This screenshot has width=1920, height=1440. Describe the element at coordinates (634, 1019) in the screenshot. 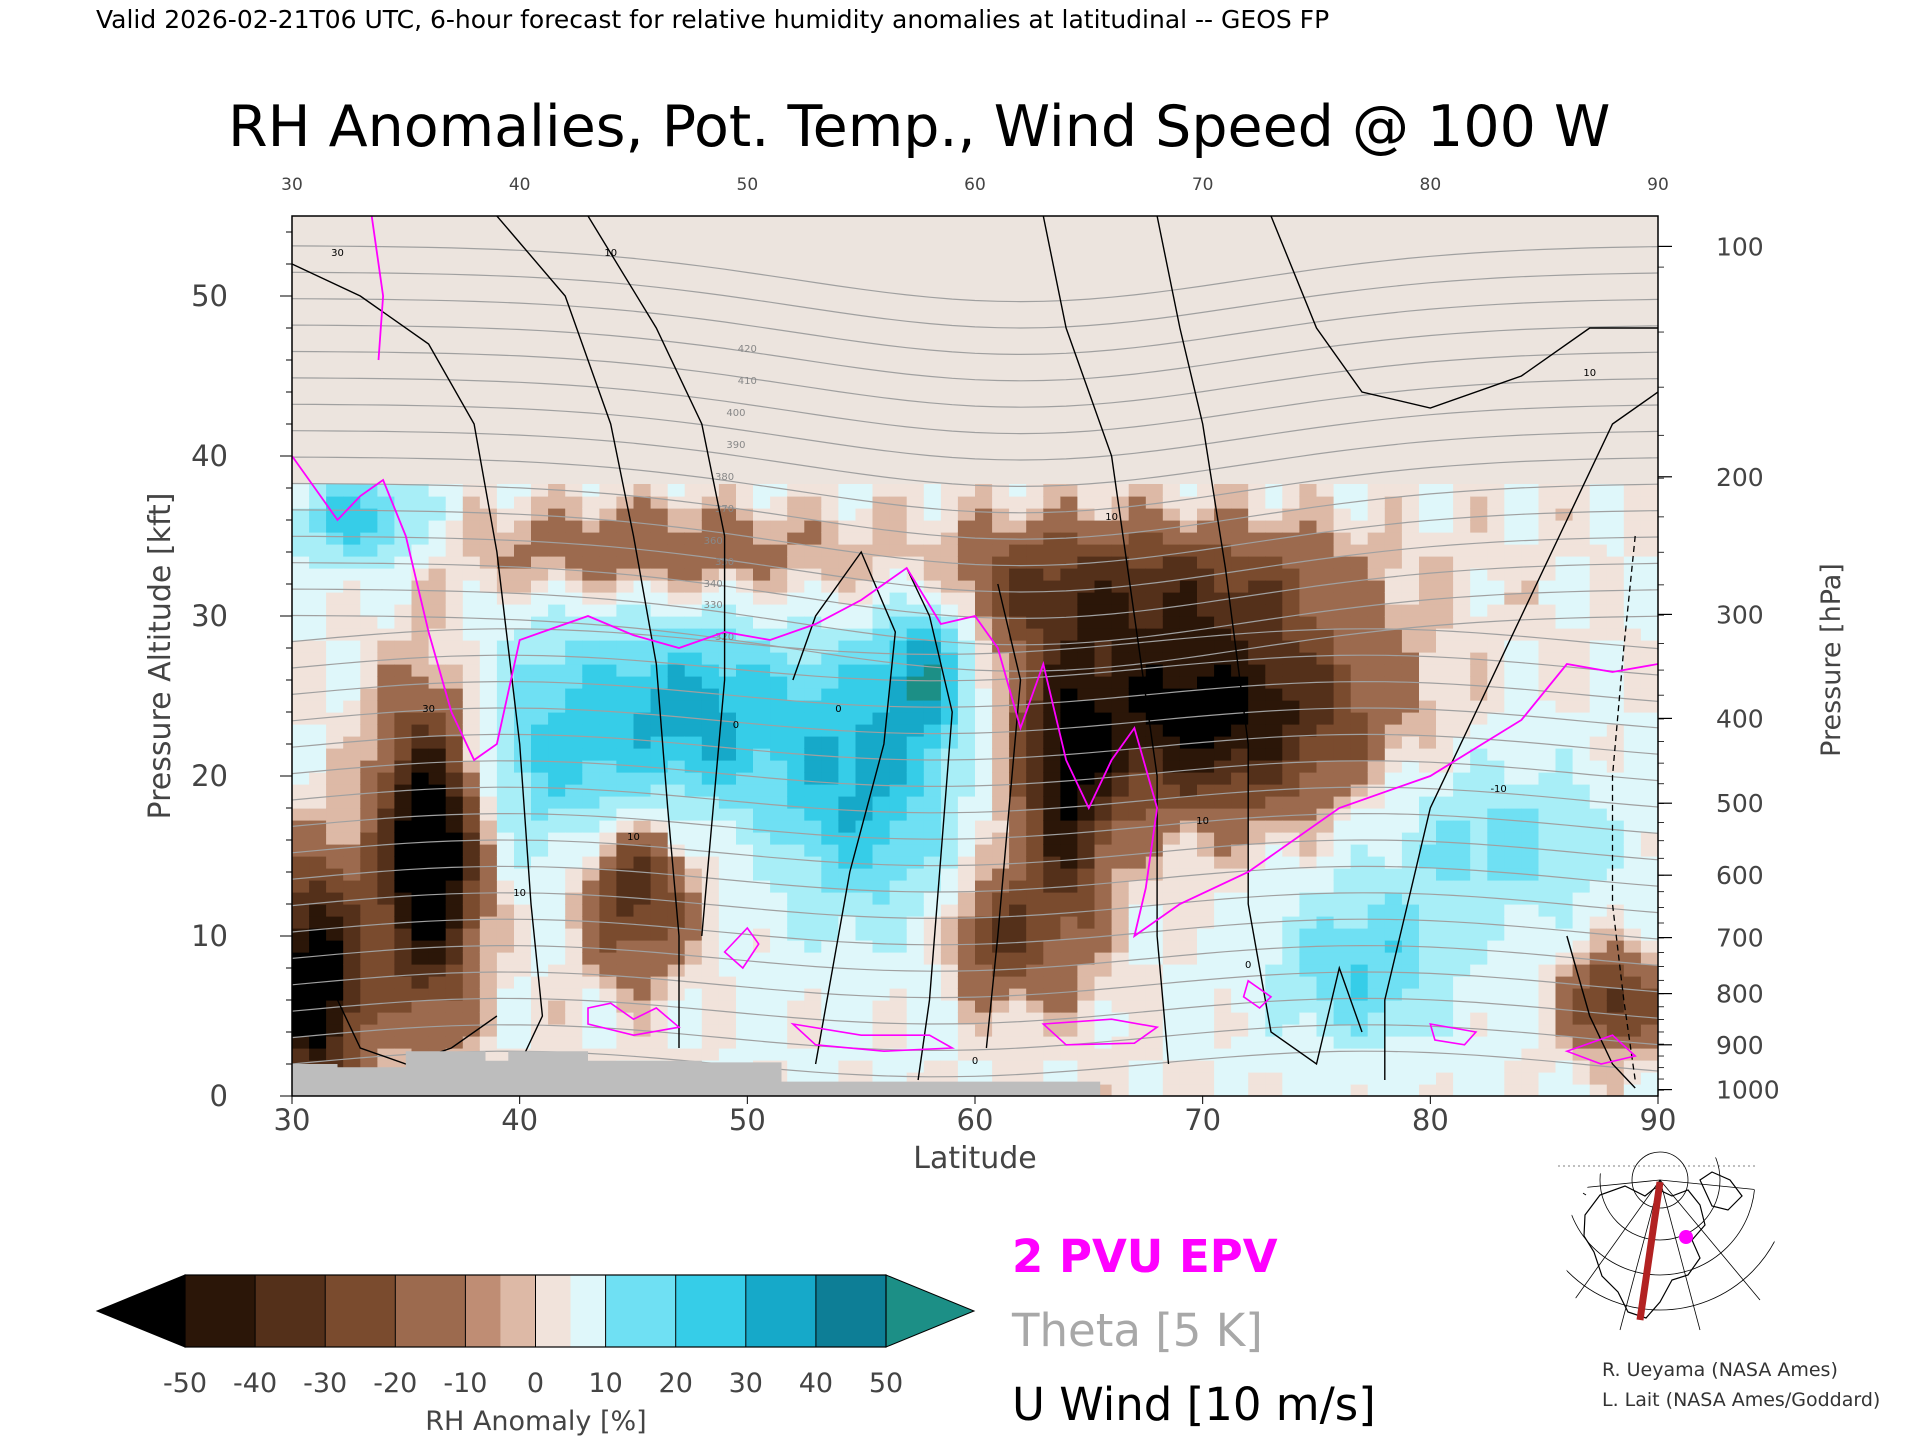

I see `epv-contour-blob` at that location.